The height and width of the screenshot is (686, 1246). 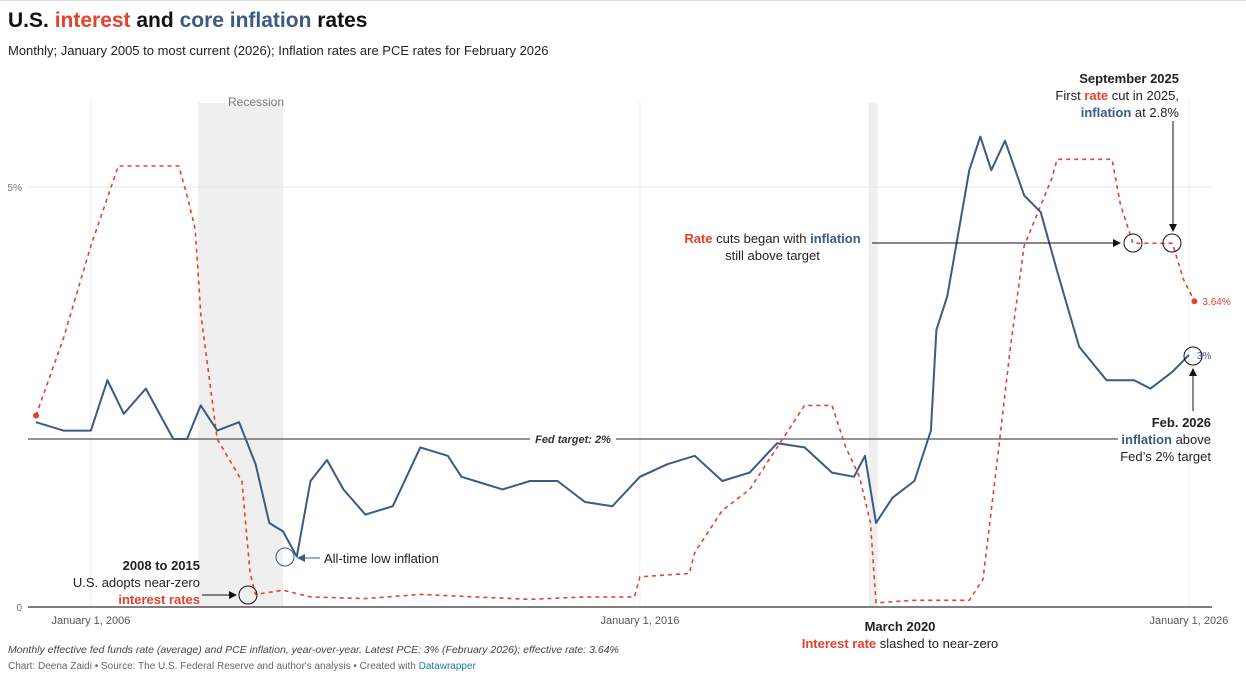 What do you see at coordinates (1216, 302) in the screenshot?
I see `rate-end-label: 3.64%` at bounding box center [1216, 302].